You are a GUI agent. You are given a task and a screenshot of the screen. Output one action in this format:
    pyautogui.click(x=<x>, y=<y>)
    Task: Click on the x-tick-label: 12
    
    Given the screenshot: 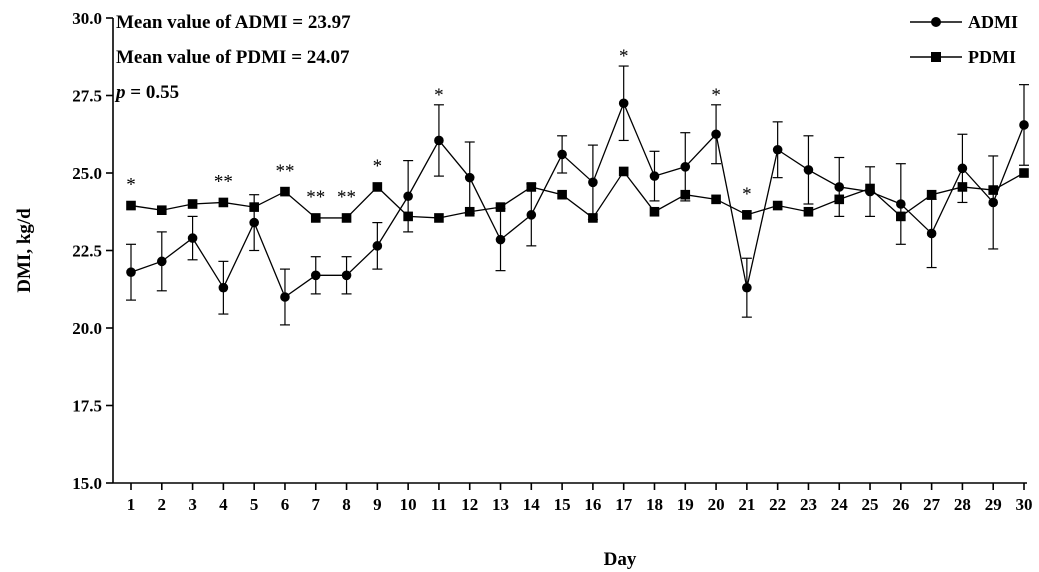 What is the action you would take?
    pyautogui.click(x=469, y=504)
    